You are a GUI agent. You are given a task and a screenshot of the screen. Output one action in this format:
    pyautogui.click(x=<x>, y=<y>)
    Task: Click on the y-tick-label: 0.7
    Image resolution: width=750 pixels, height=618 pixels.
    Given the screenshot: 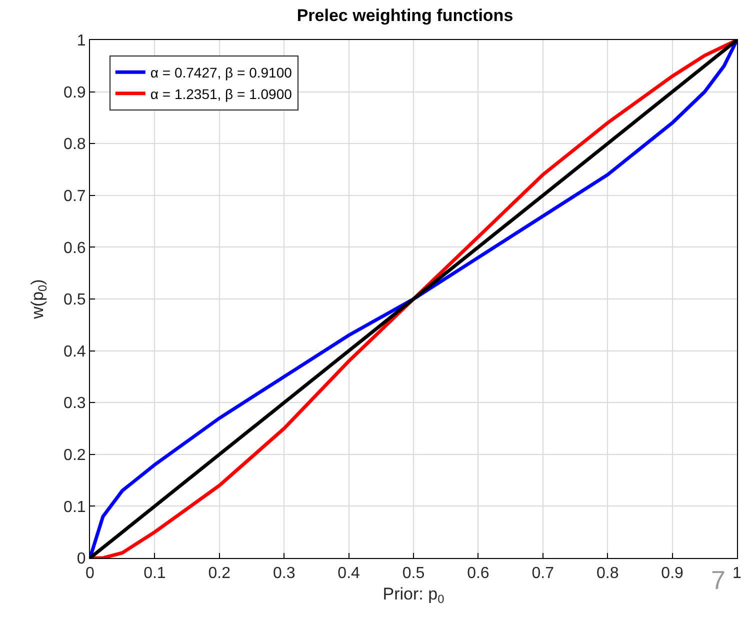 What is the action you would take?
    pyautogui.click(x=75, y=196)
    